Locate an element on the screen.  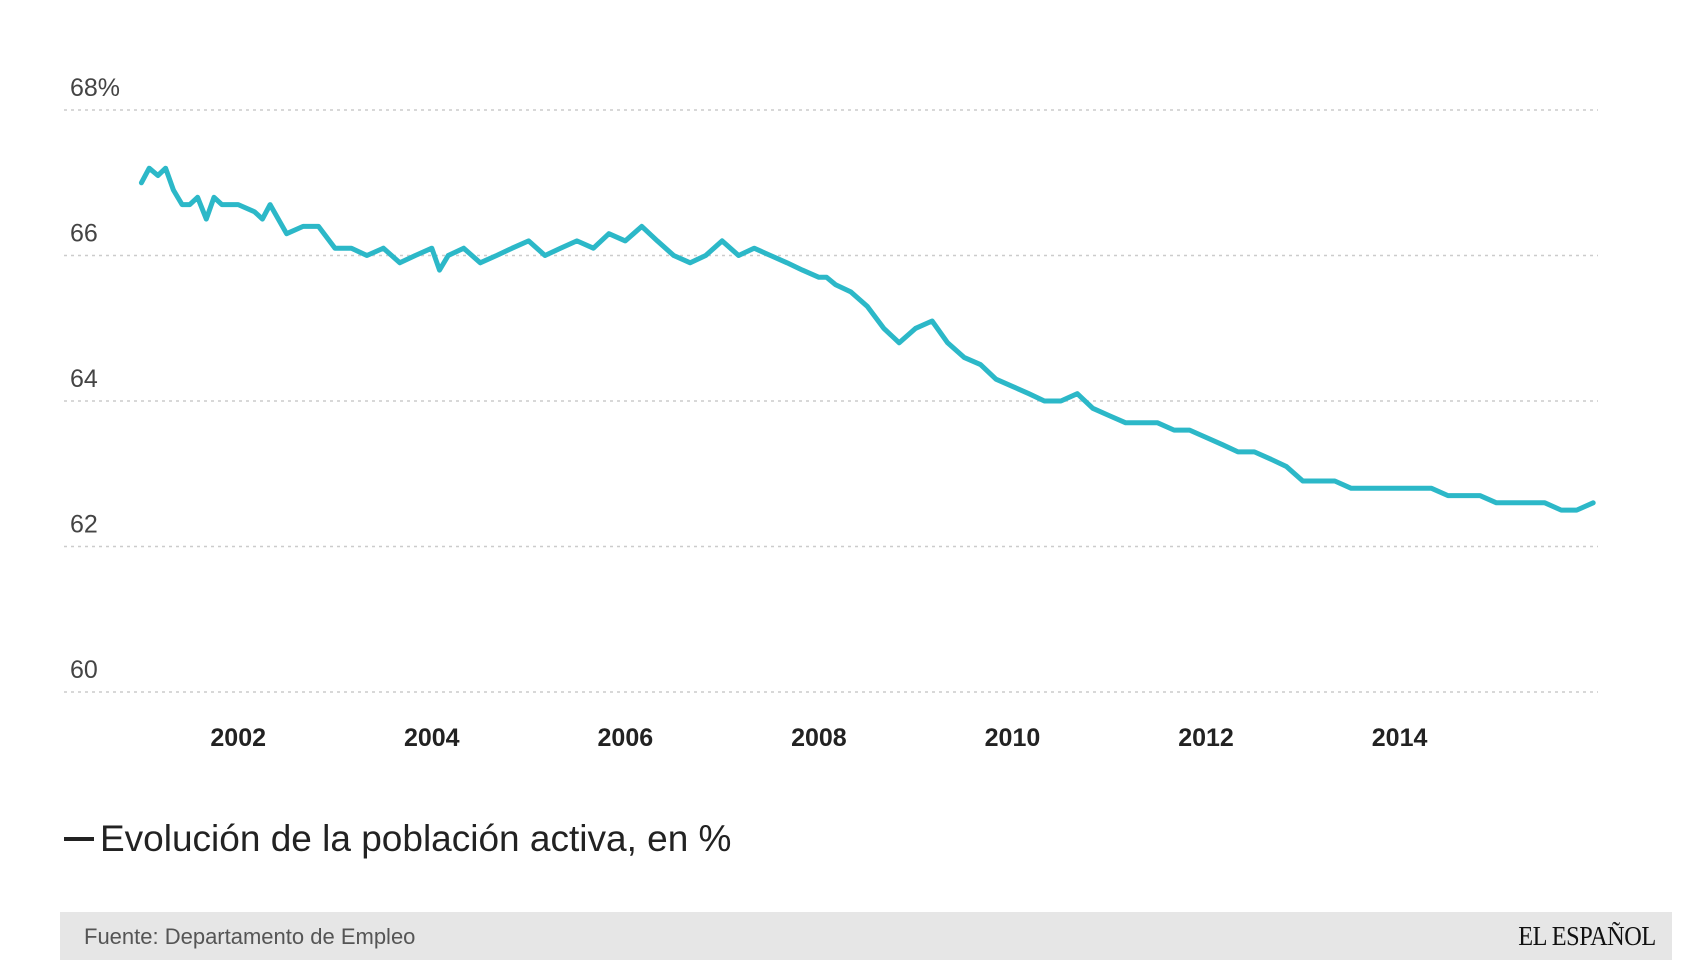
x-tick-label: 2002 is located at coordinates (238, 738).